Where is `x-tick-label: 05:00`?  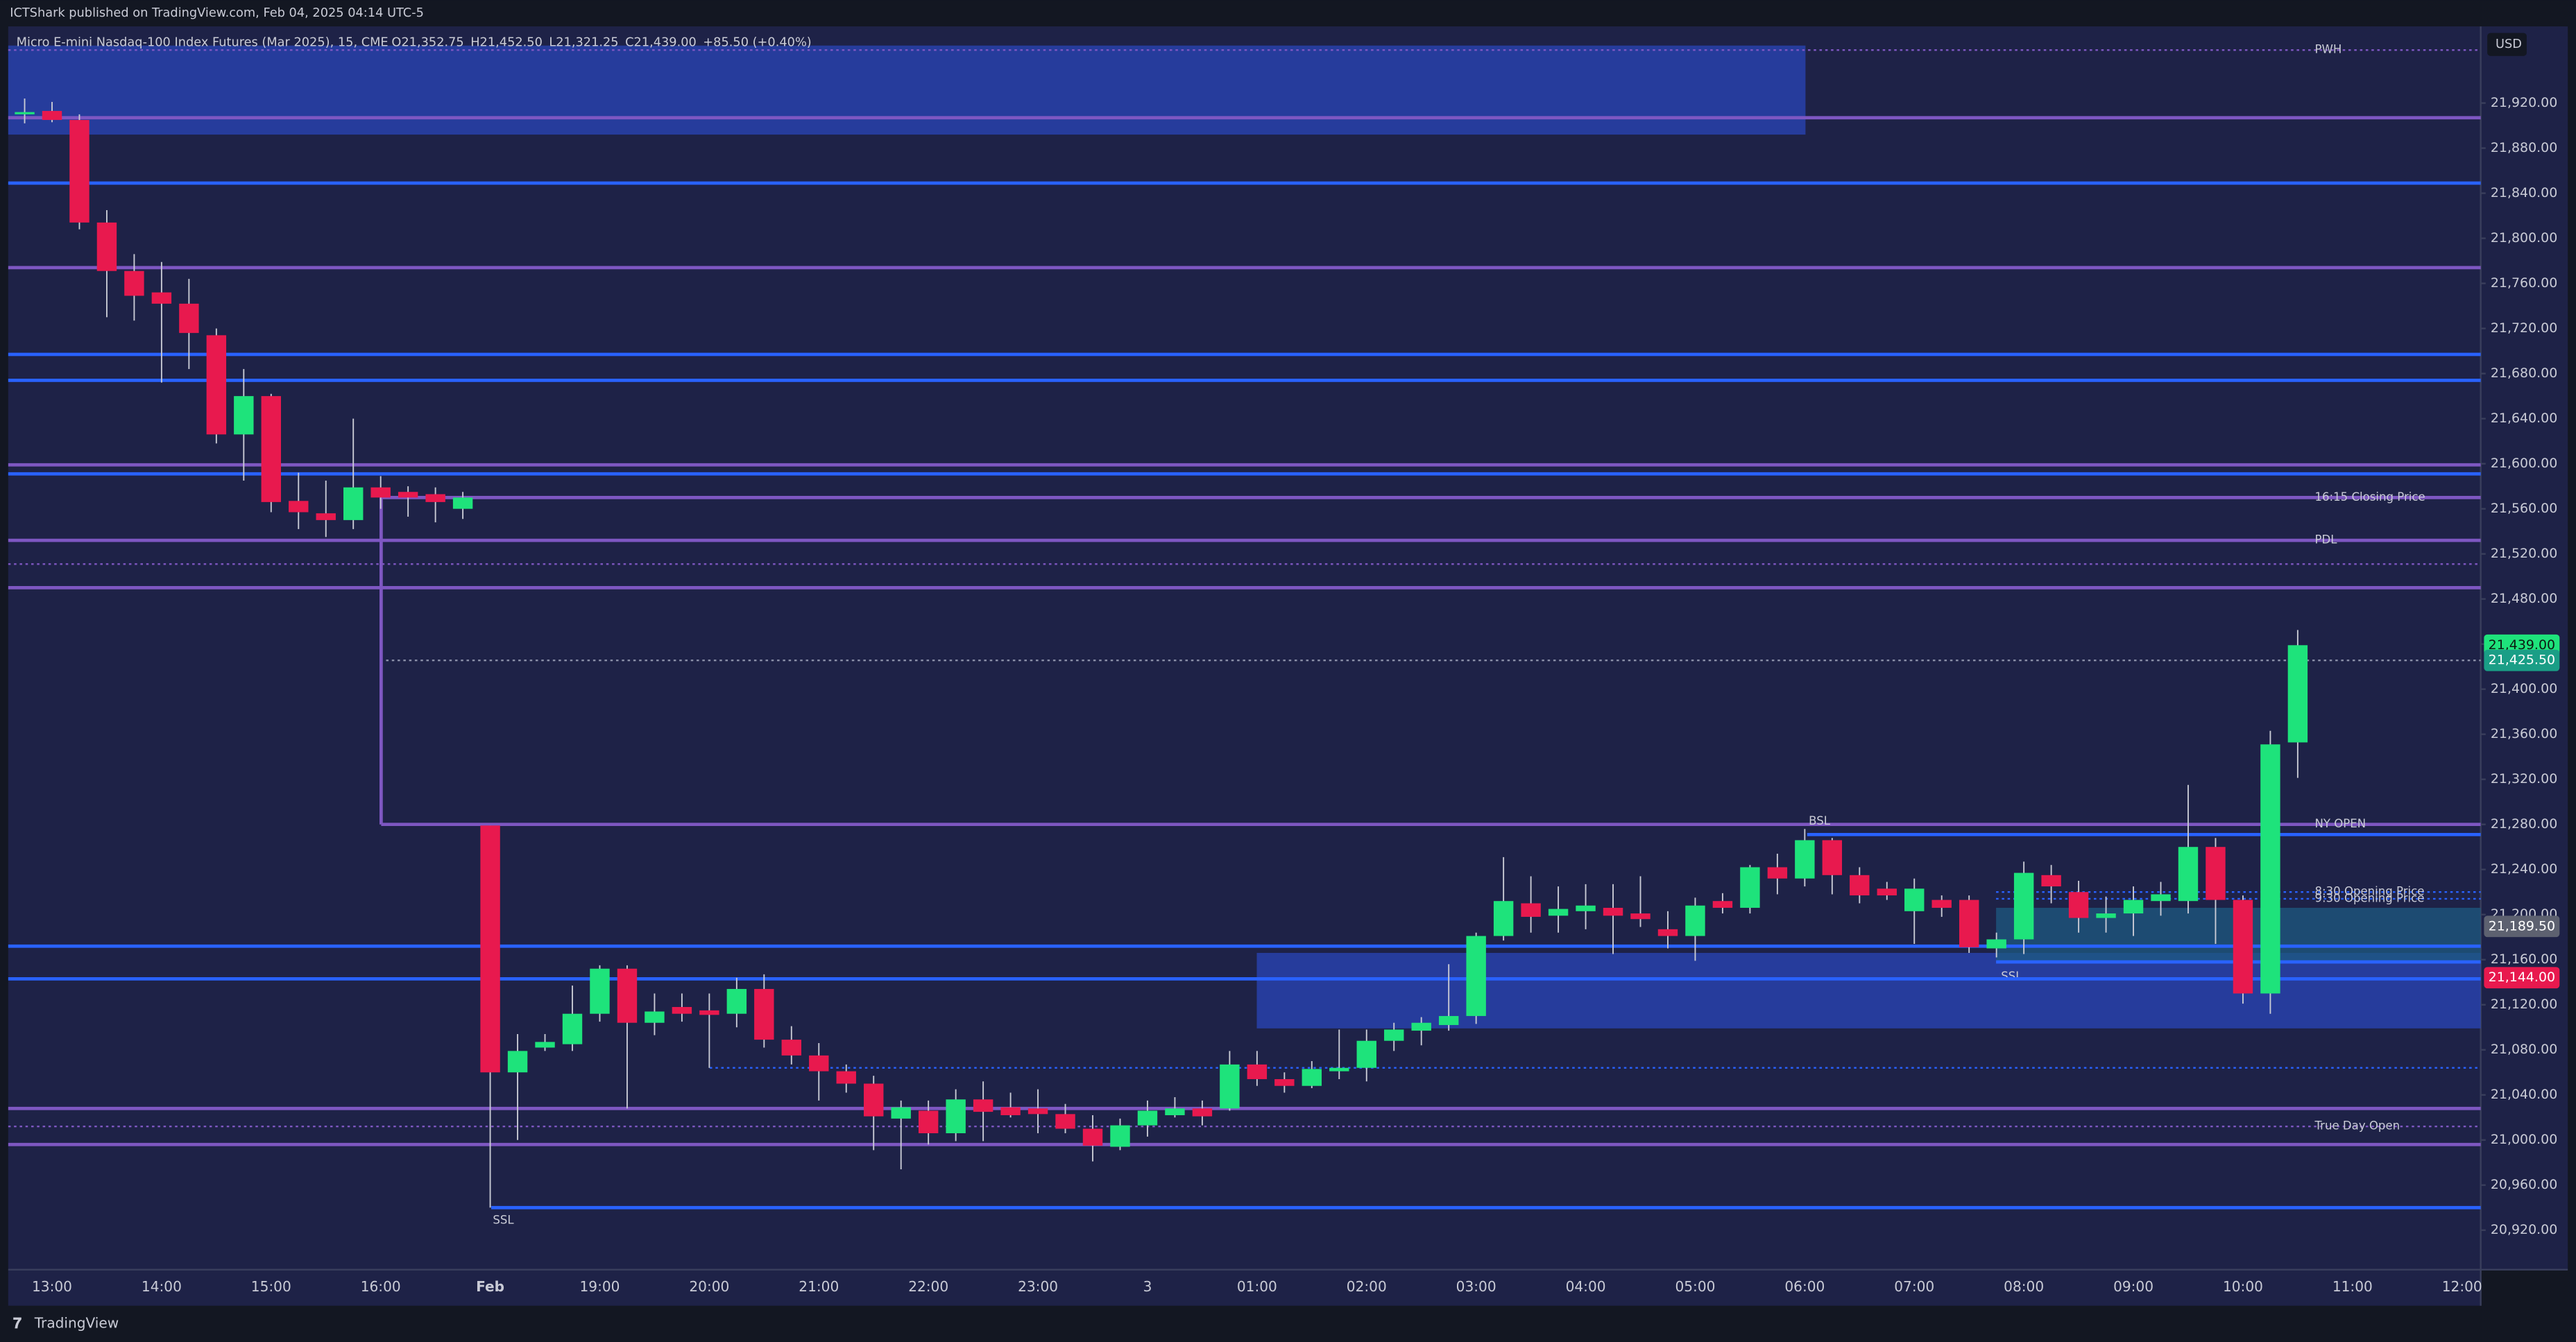
x-tick-label: 05:00 is located at coordinates (1695, 1286).